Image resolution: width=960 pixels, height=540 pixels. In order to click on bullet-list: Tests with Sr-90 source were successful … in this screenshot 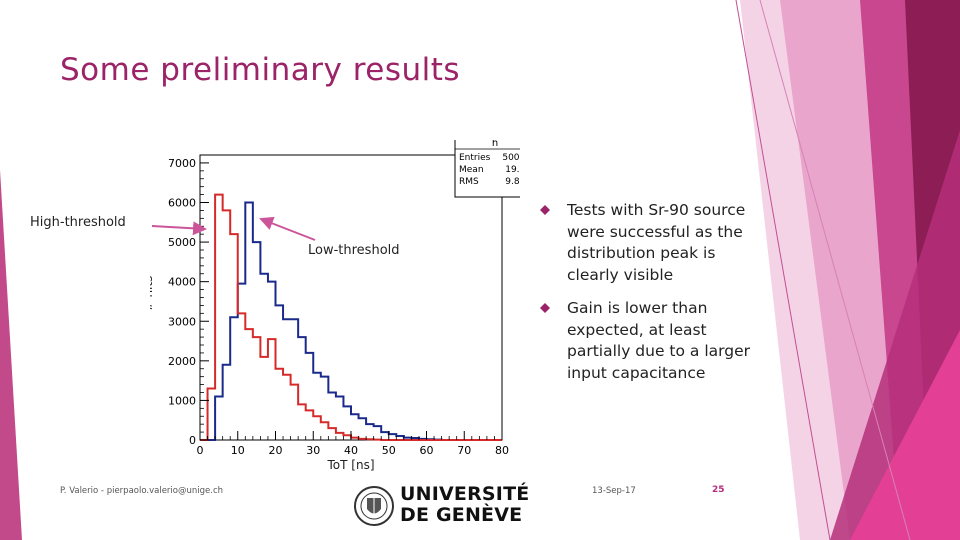, I will do `click(652, 298)`.